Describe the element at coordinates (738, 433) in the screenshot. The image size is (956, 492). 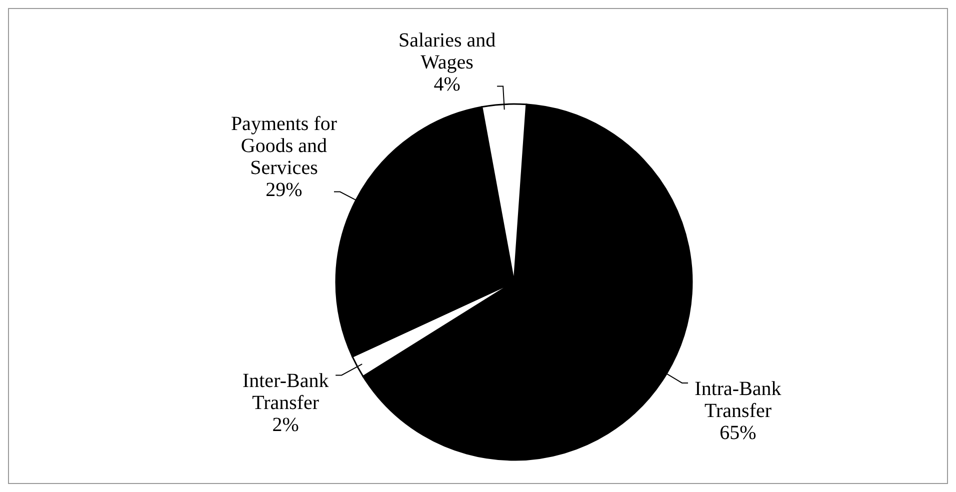
I see `data-label: 65%` at that location.